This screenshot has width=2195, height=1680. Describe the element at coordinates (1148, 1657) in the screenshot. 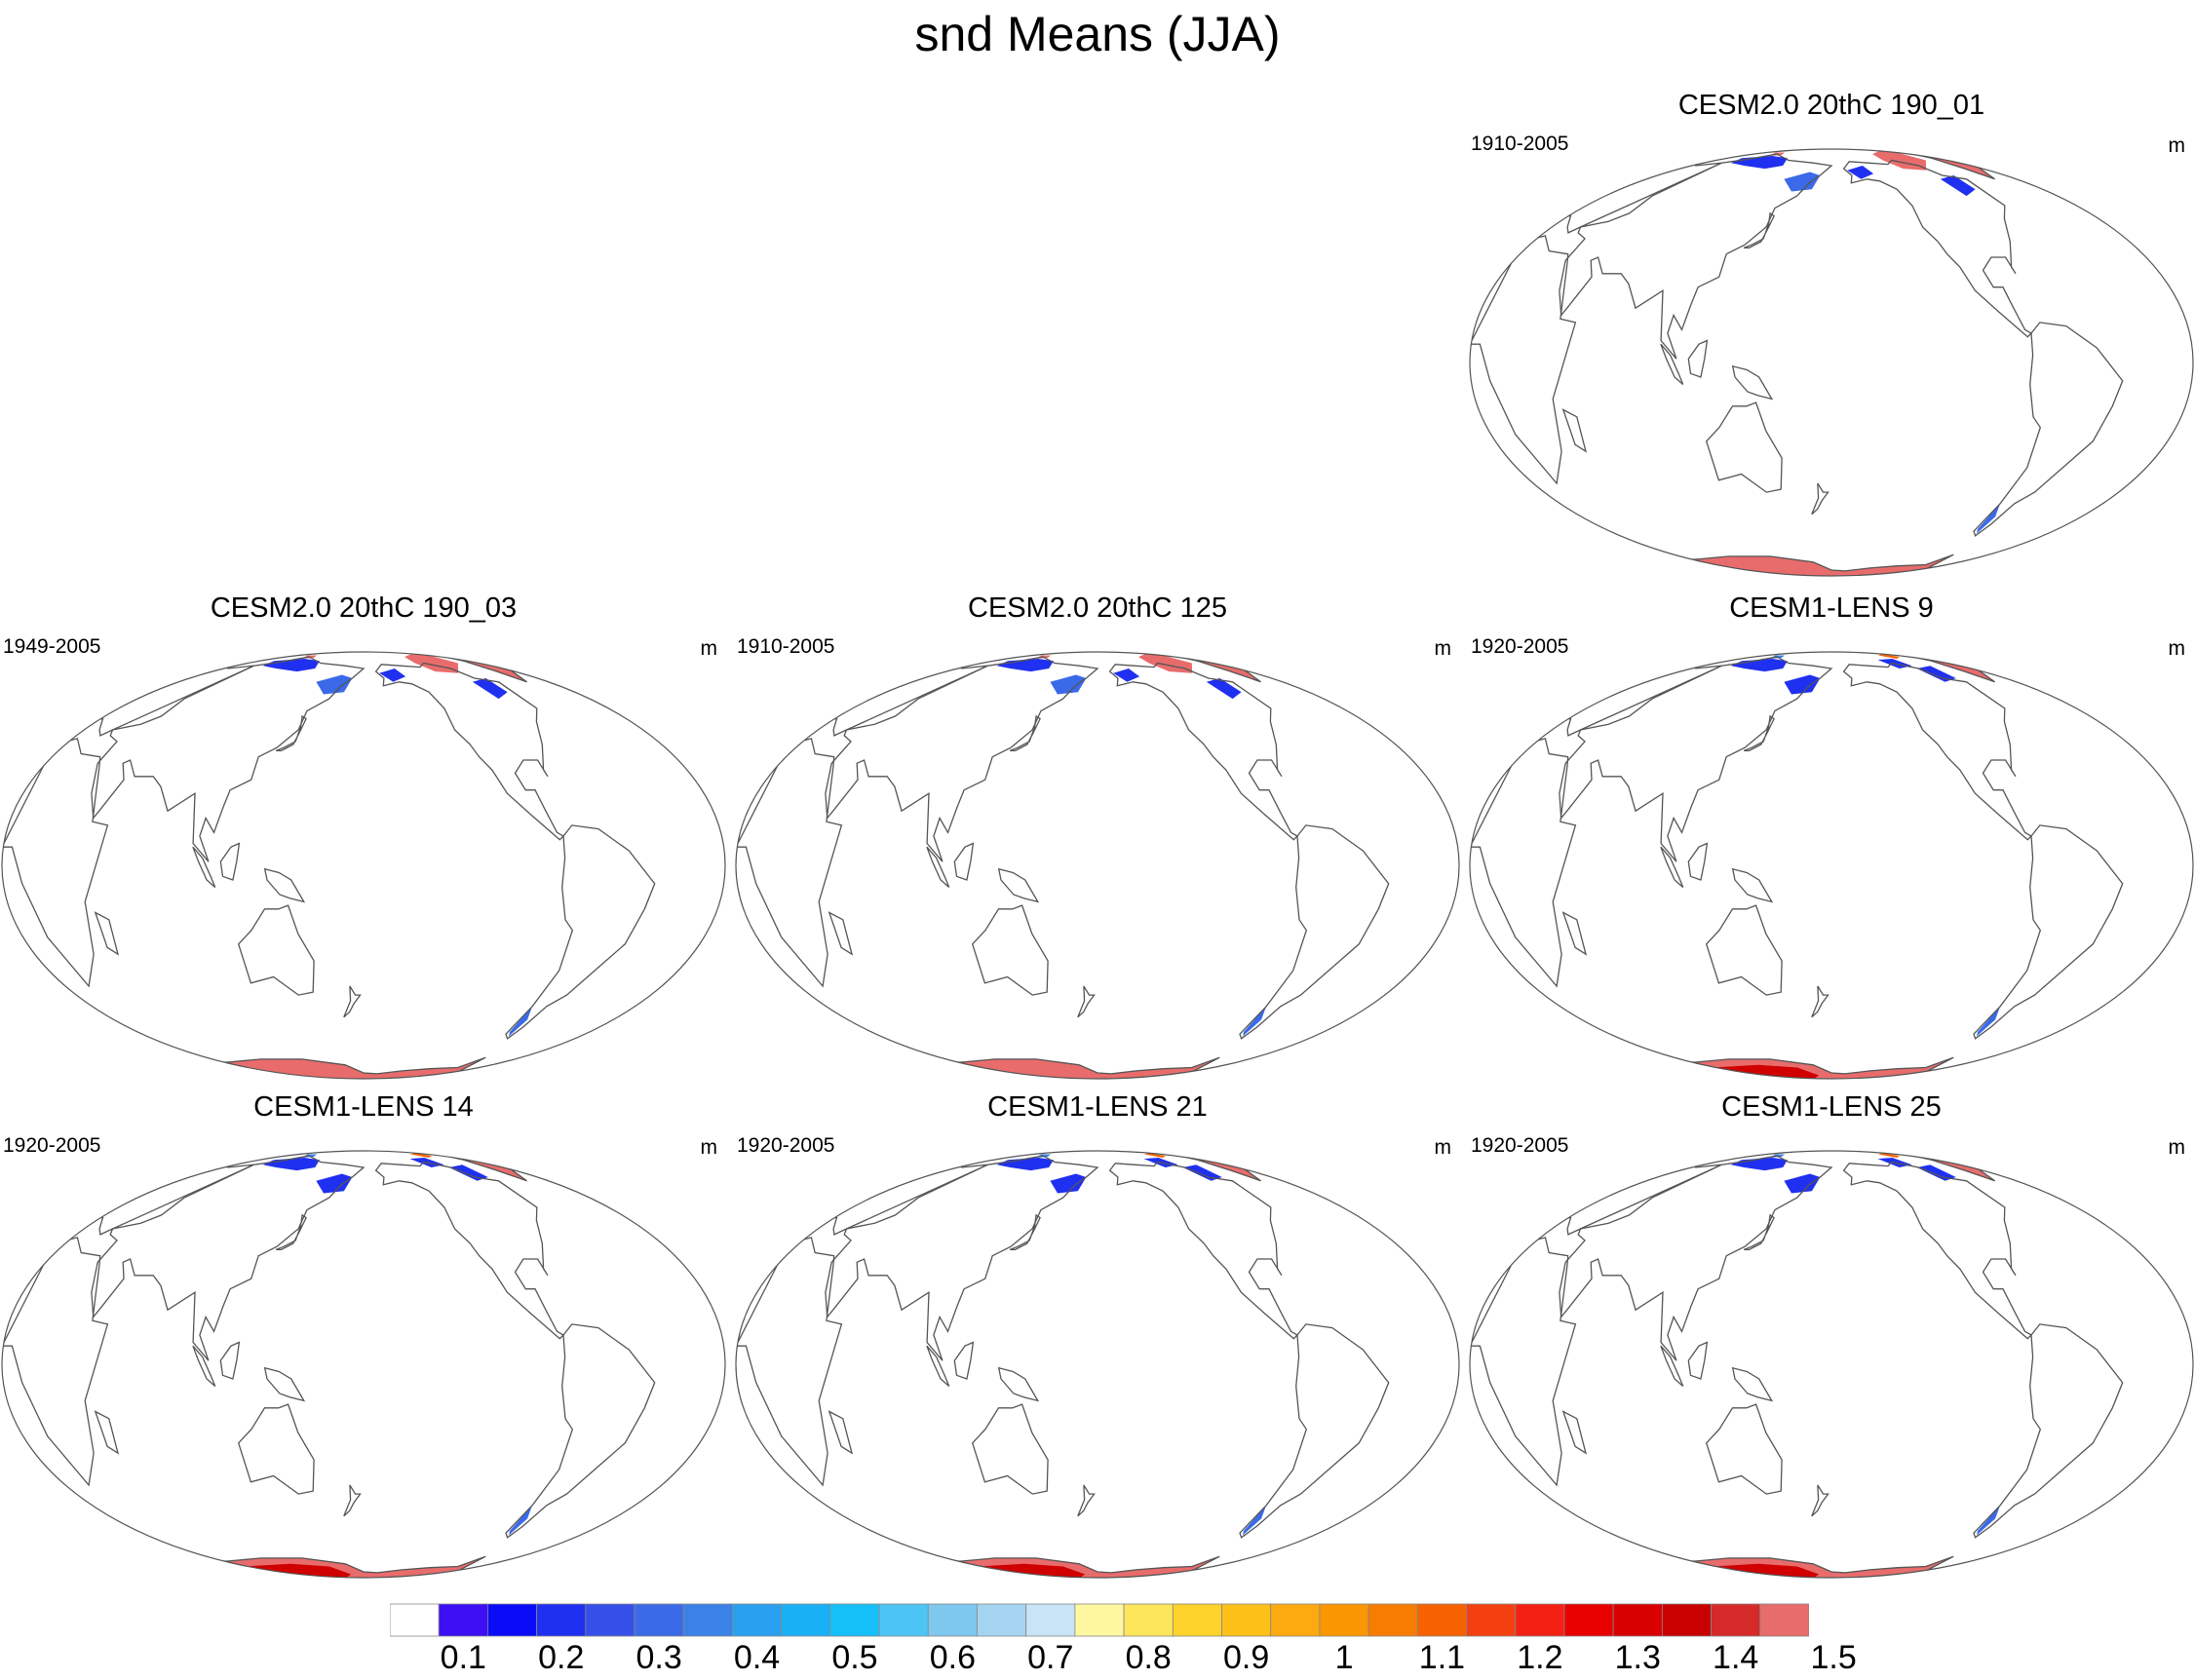

I see `colorbar-tick-label: 0.8` at that location.